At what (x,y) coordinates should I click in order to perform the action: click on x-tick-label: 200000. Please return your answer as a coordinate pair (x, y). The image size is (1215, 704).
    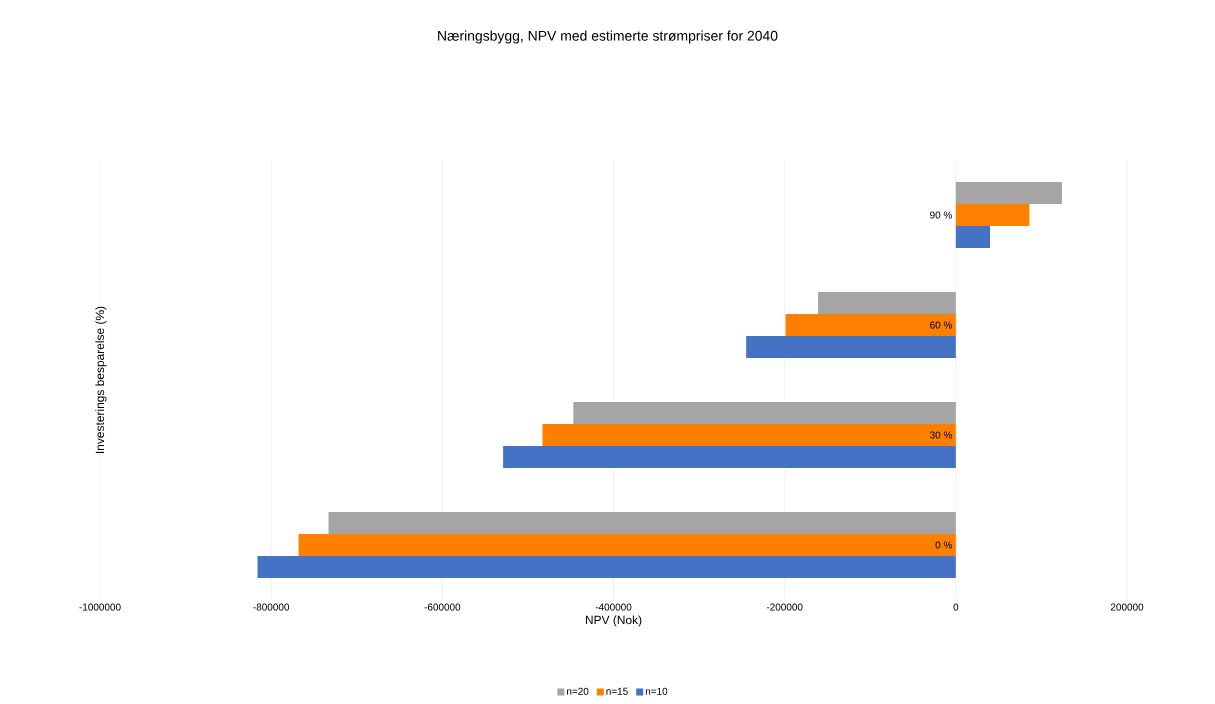
    Looking at the image, I should click on (1127, 607).